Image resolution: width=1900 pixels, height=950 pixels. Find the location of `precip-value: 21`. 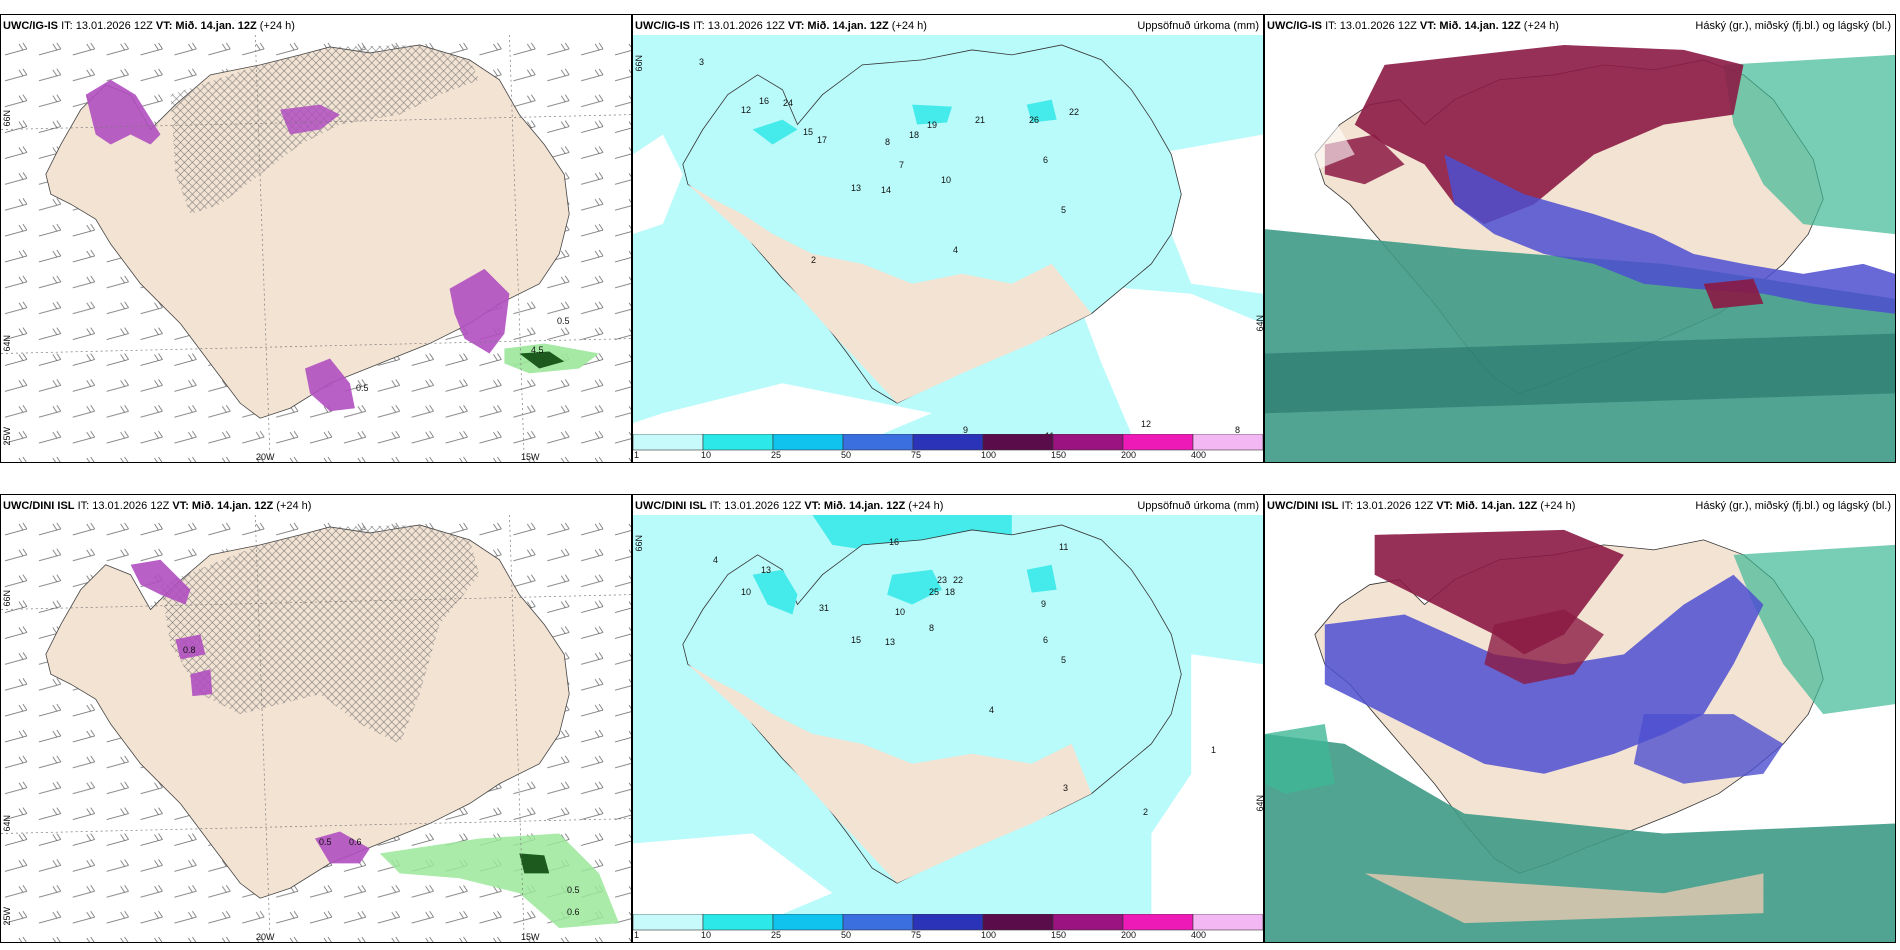

precip-value: 21 is located at coordinates (980, 120).